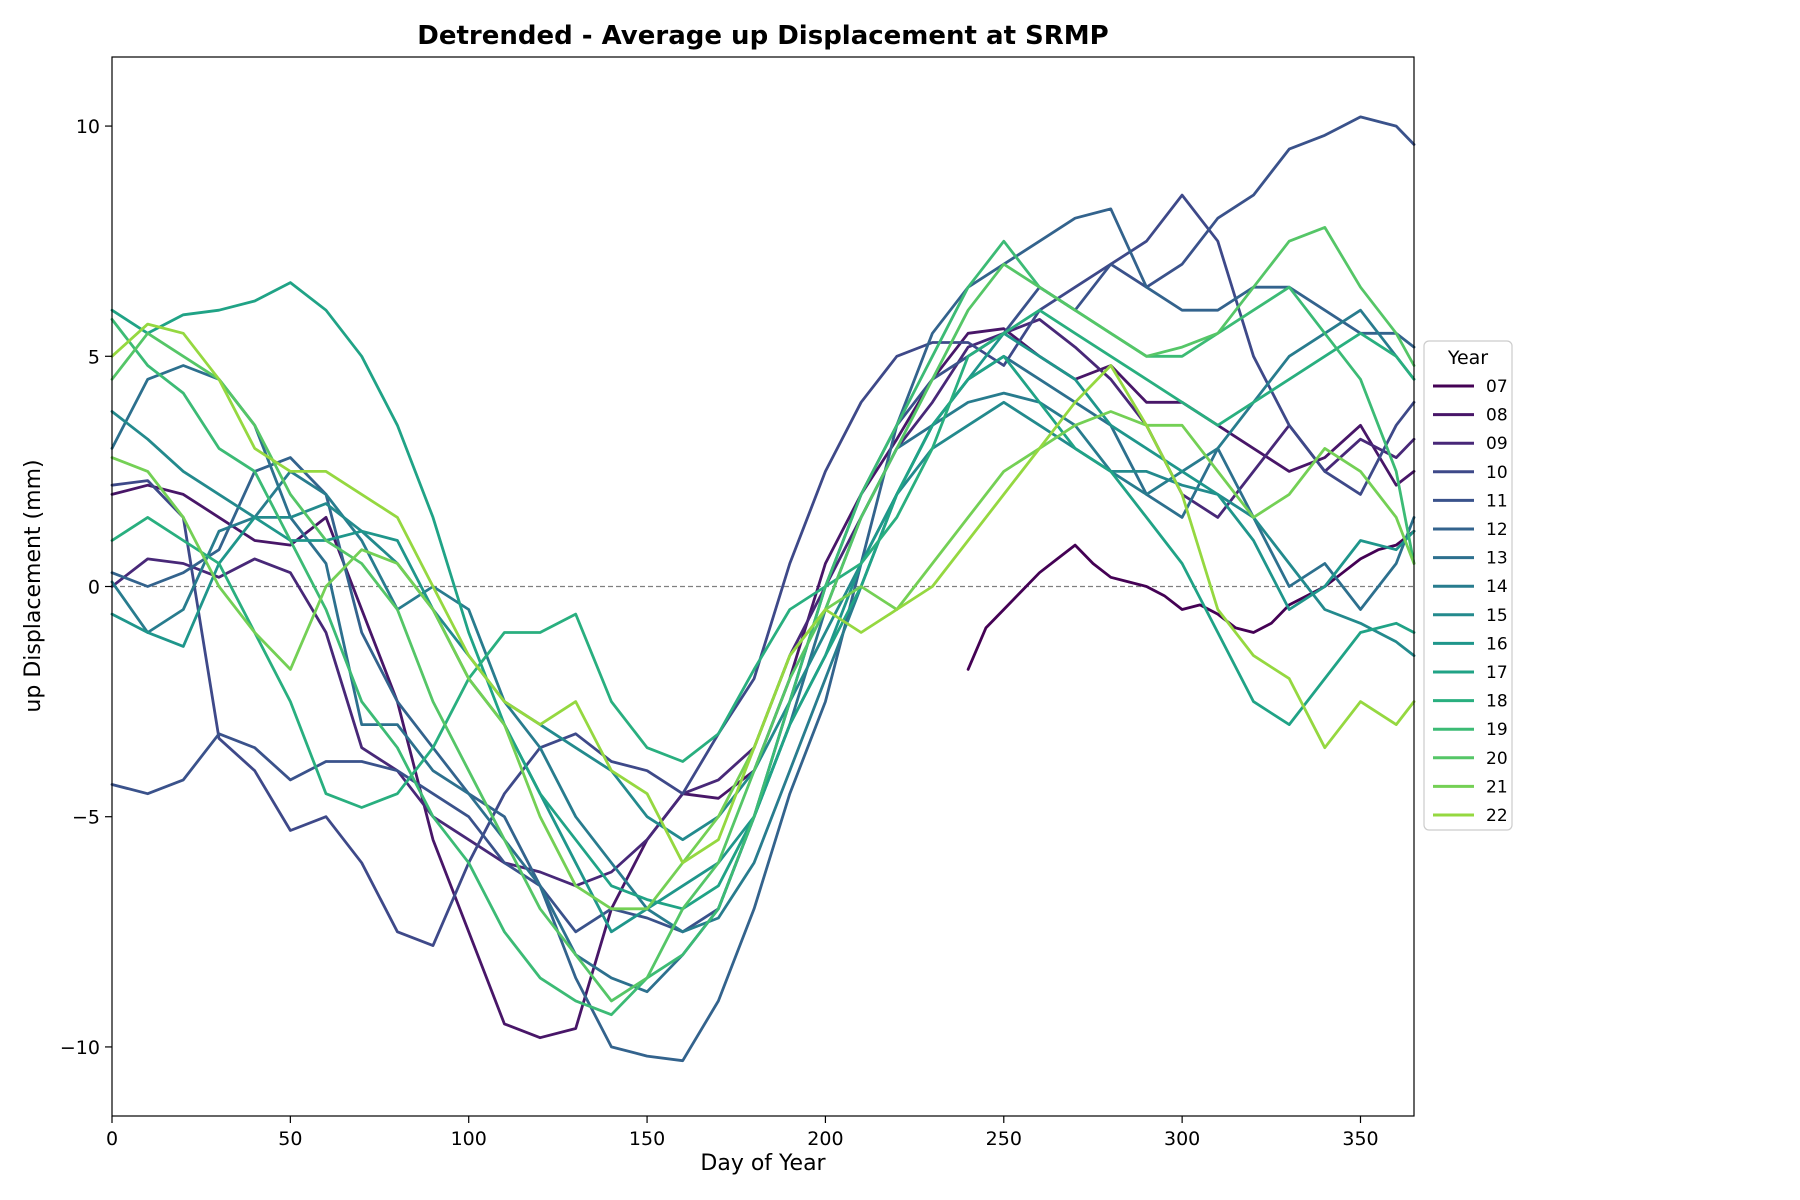 The width and height of the screenshot is (1800, 1200). What do you see at coordinates (88, 127) in the screenshot?
I see `y-tick-label: 10` at bounding box center [88, 127].